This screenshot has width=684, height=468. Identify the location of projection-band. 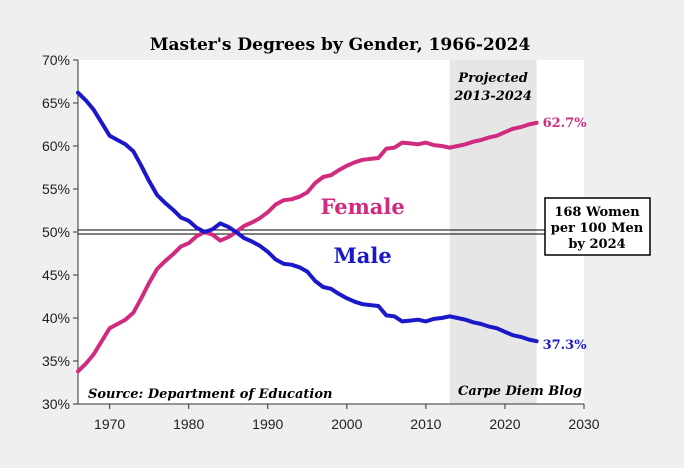
(493, 232).